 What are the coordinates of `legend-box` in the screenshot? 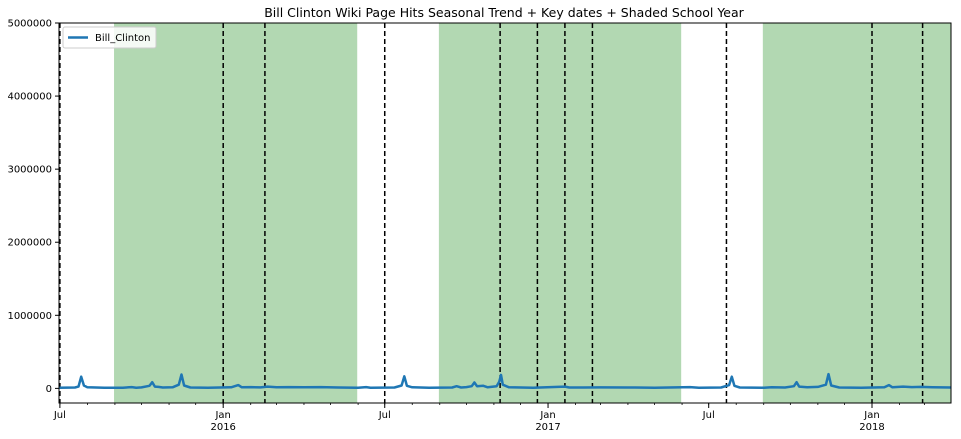 It's located at (109, 37).